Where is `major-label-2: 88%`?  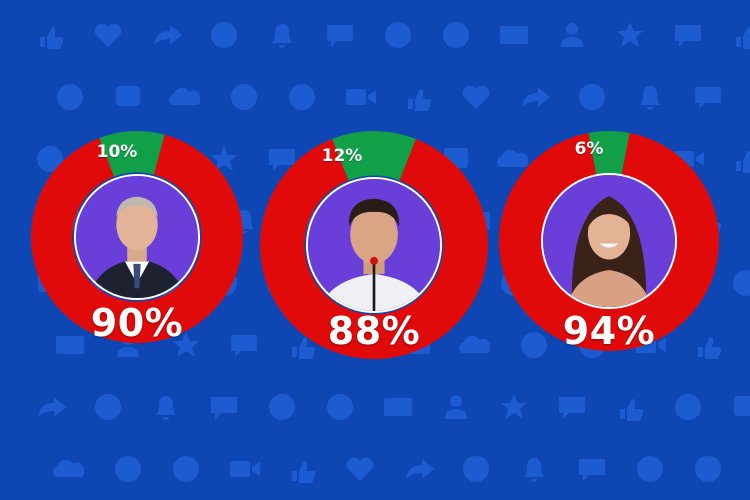 major-label-2: 88% is located at coordinates (374, 331).